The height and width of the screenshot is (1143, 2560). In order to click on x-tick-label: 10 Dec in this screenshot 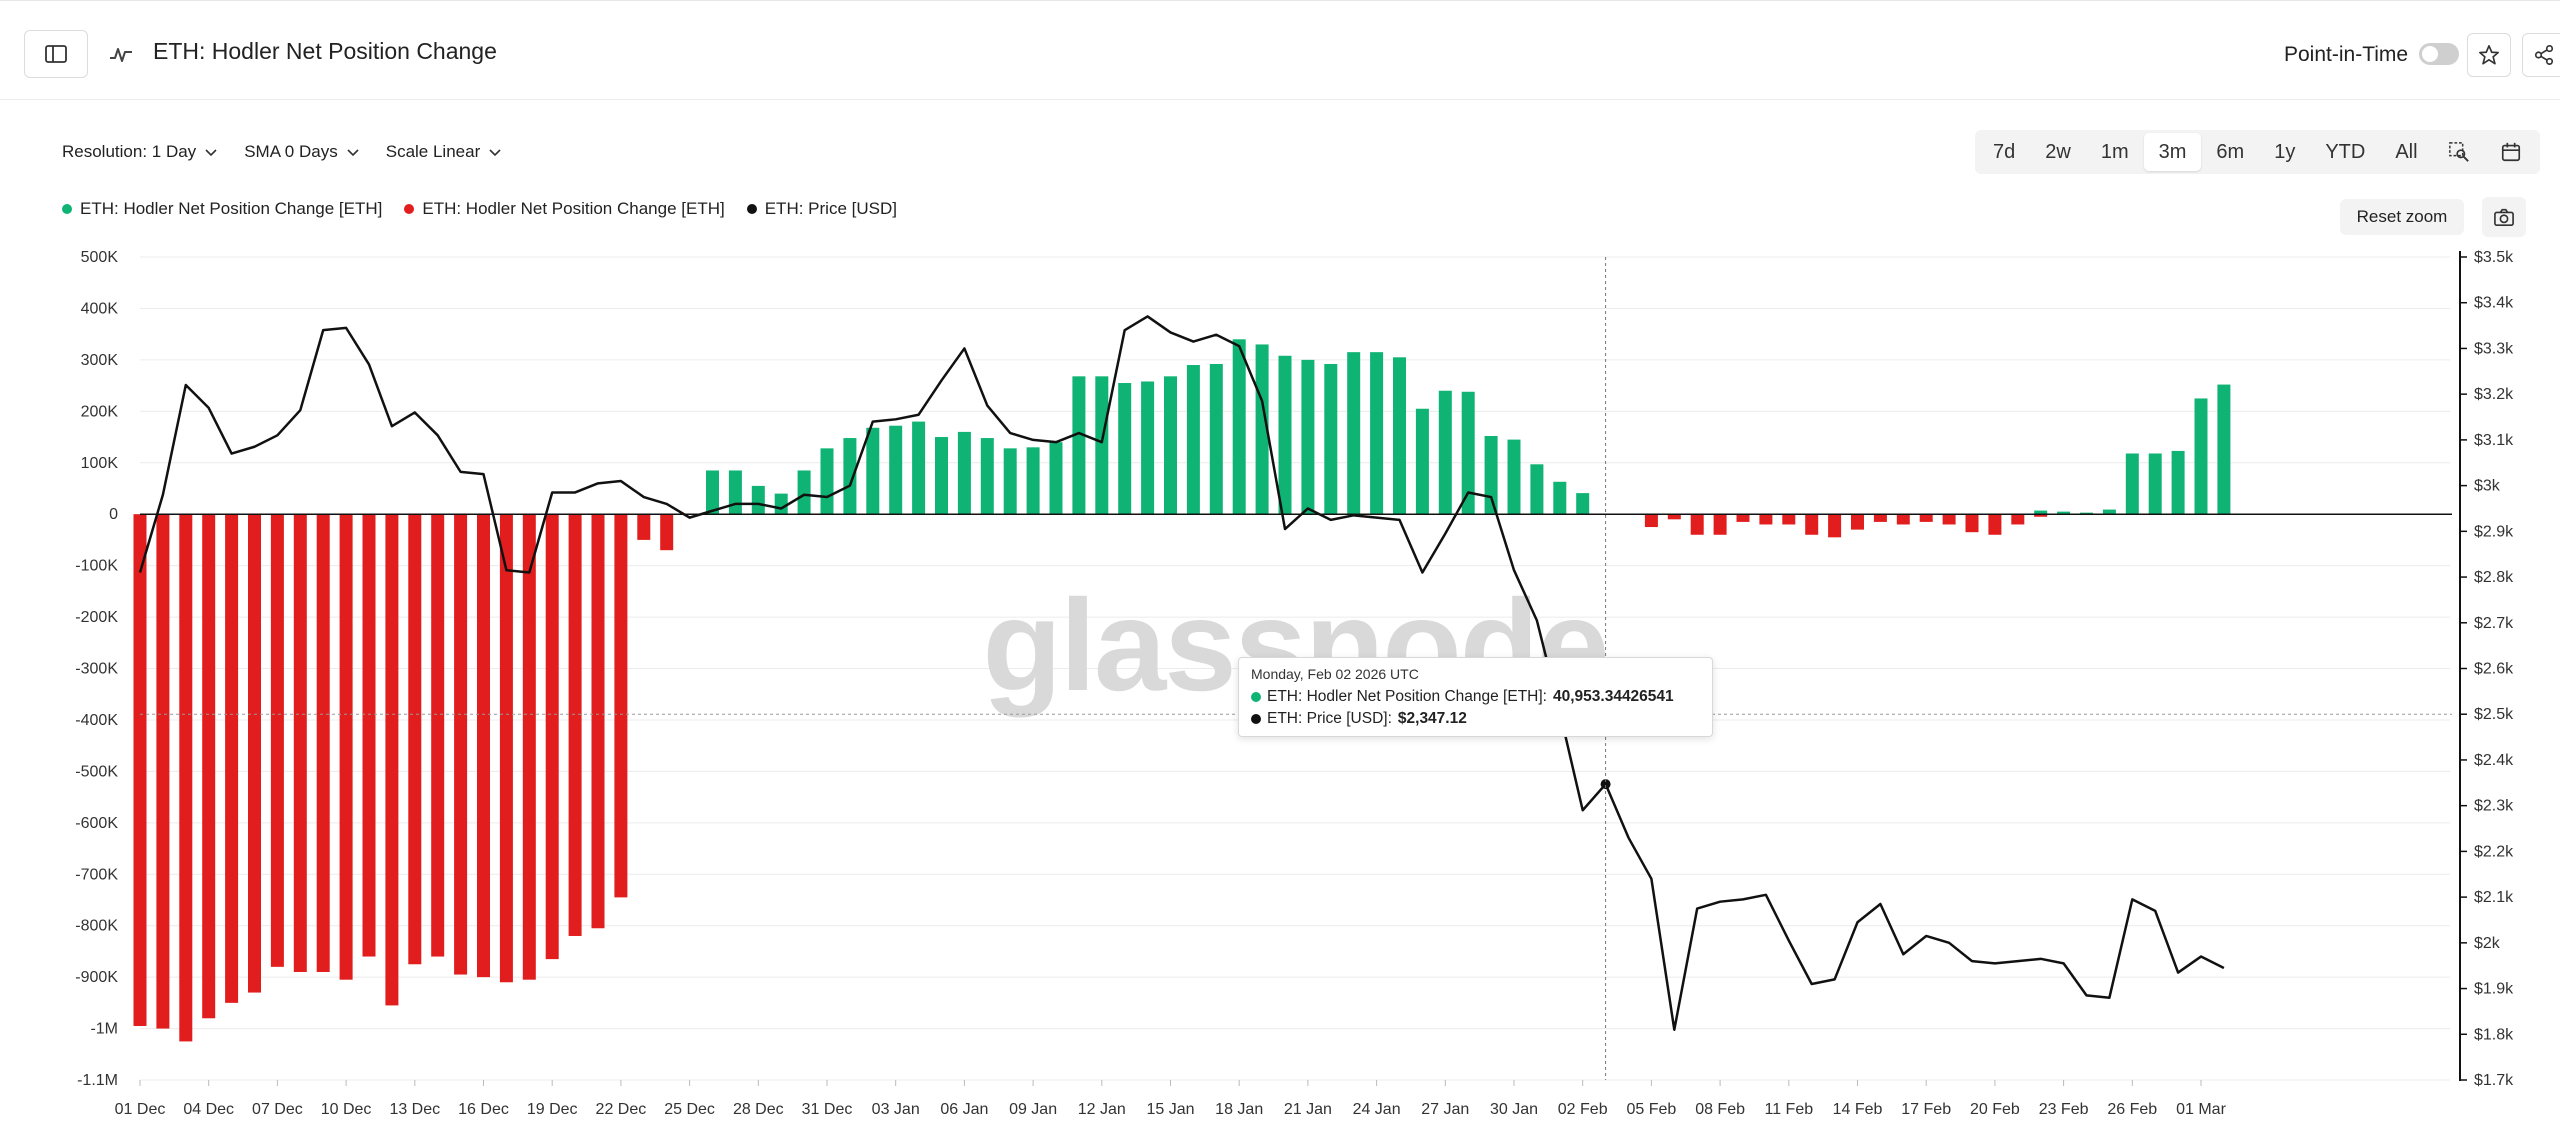, I will do `click(346, 1109)`.